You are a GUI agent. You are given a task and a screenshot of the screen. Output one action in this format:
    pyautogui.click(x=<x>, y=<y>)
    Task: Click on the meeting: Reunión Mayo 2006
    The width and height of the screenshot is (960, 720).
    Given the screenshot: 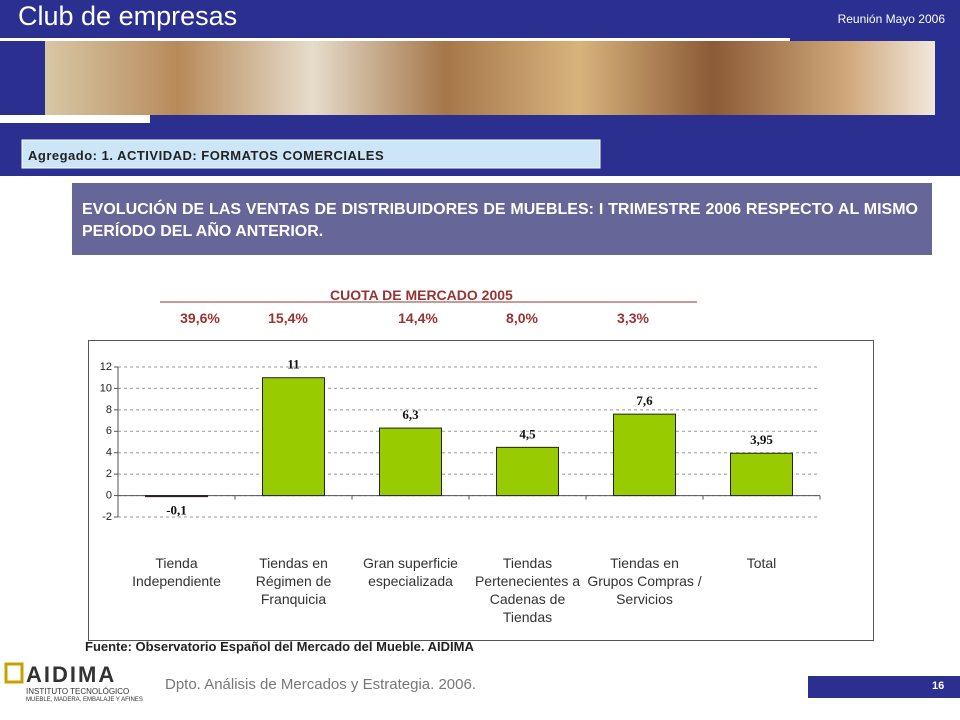 What is the action you would take?
    pyautogui.click(x=891, y=19)
    